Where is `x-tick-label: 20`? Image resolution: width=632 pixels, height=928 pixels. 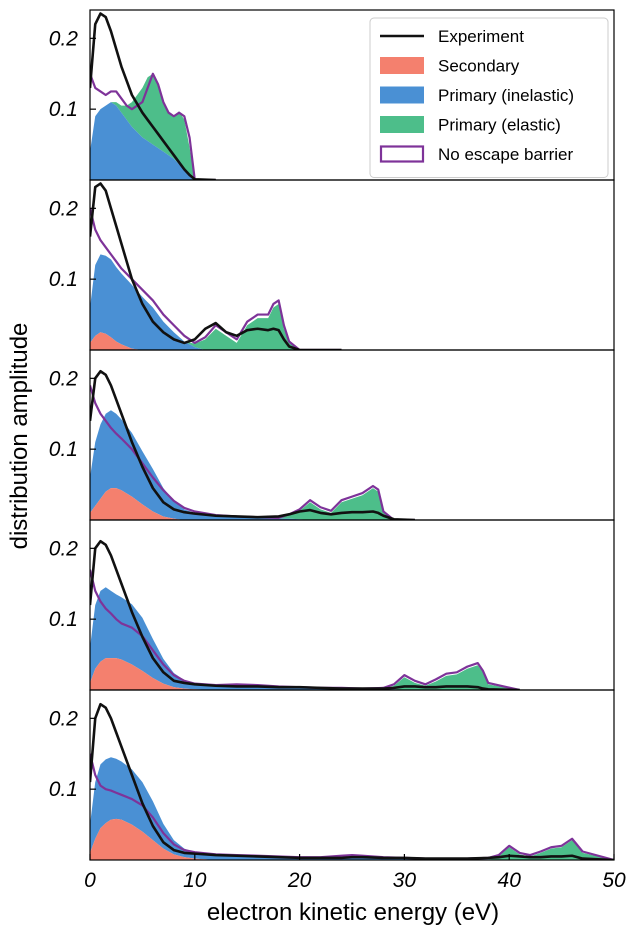
x-tick-label: 20 is located at coordinates (299, 880).